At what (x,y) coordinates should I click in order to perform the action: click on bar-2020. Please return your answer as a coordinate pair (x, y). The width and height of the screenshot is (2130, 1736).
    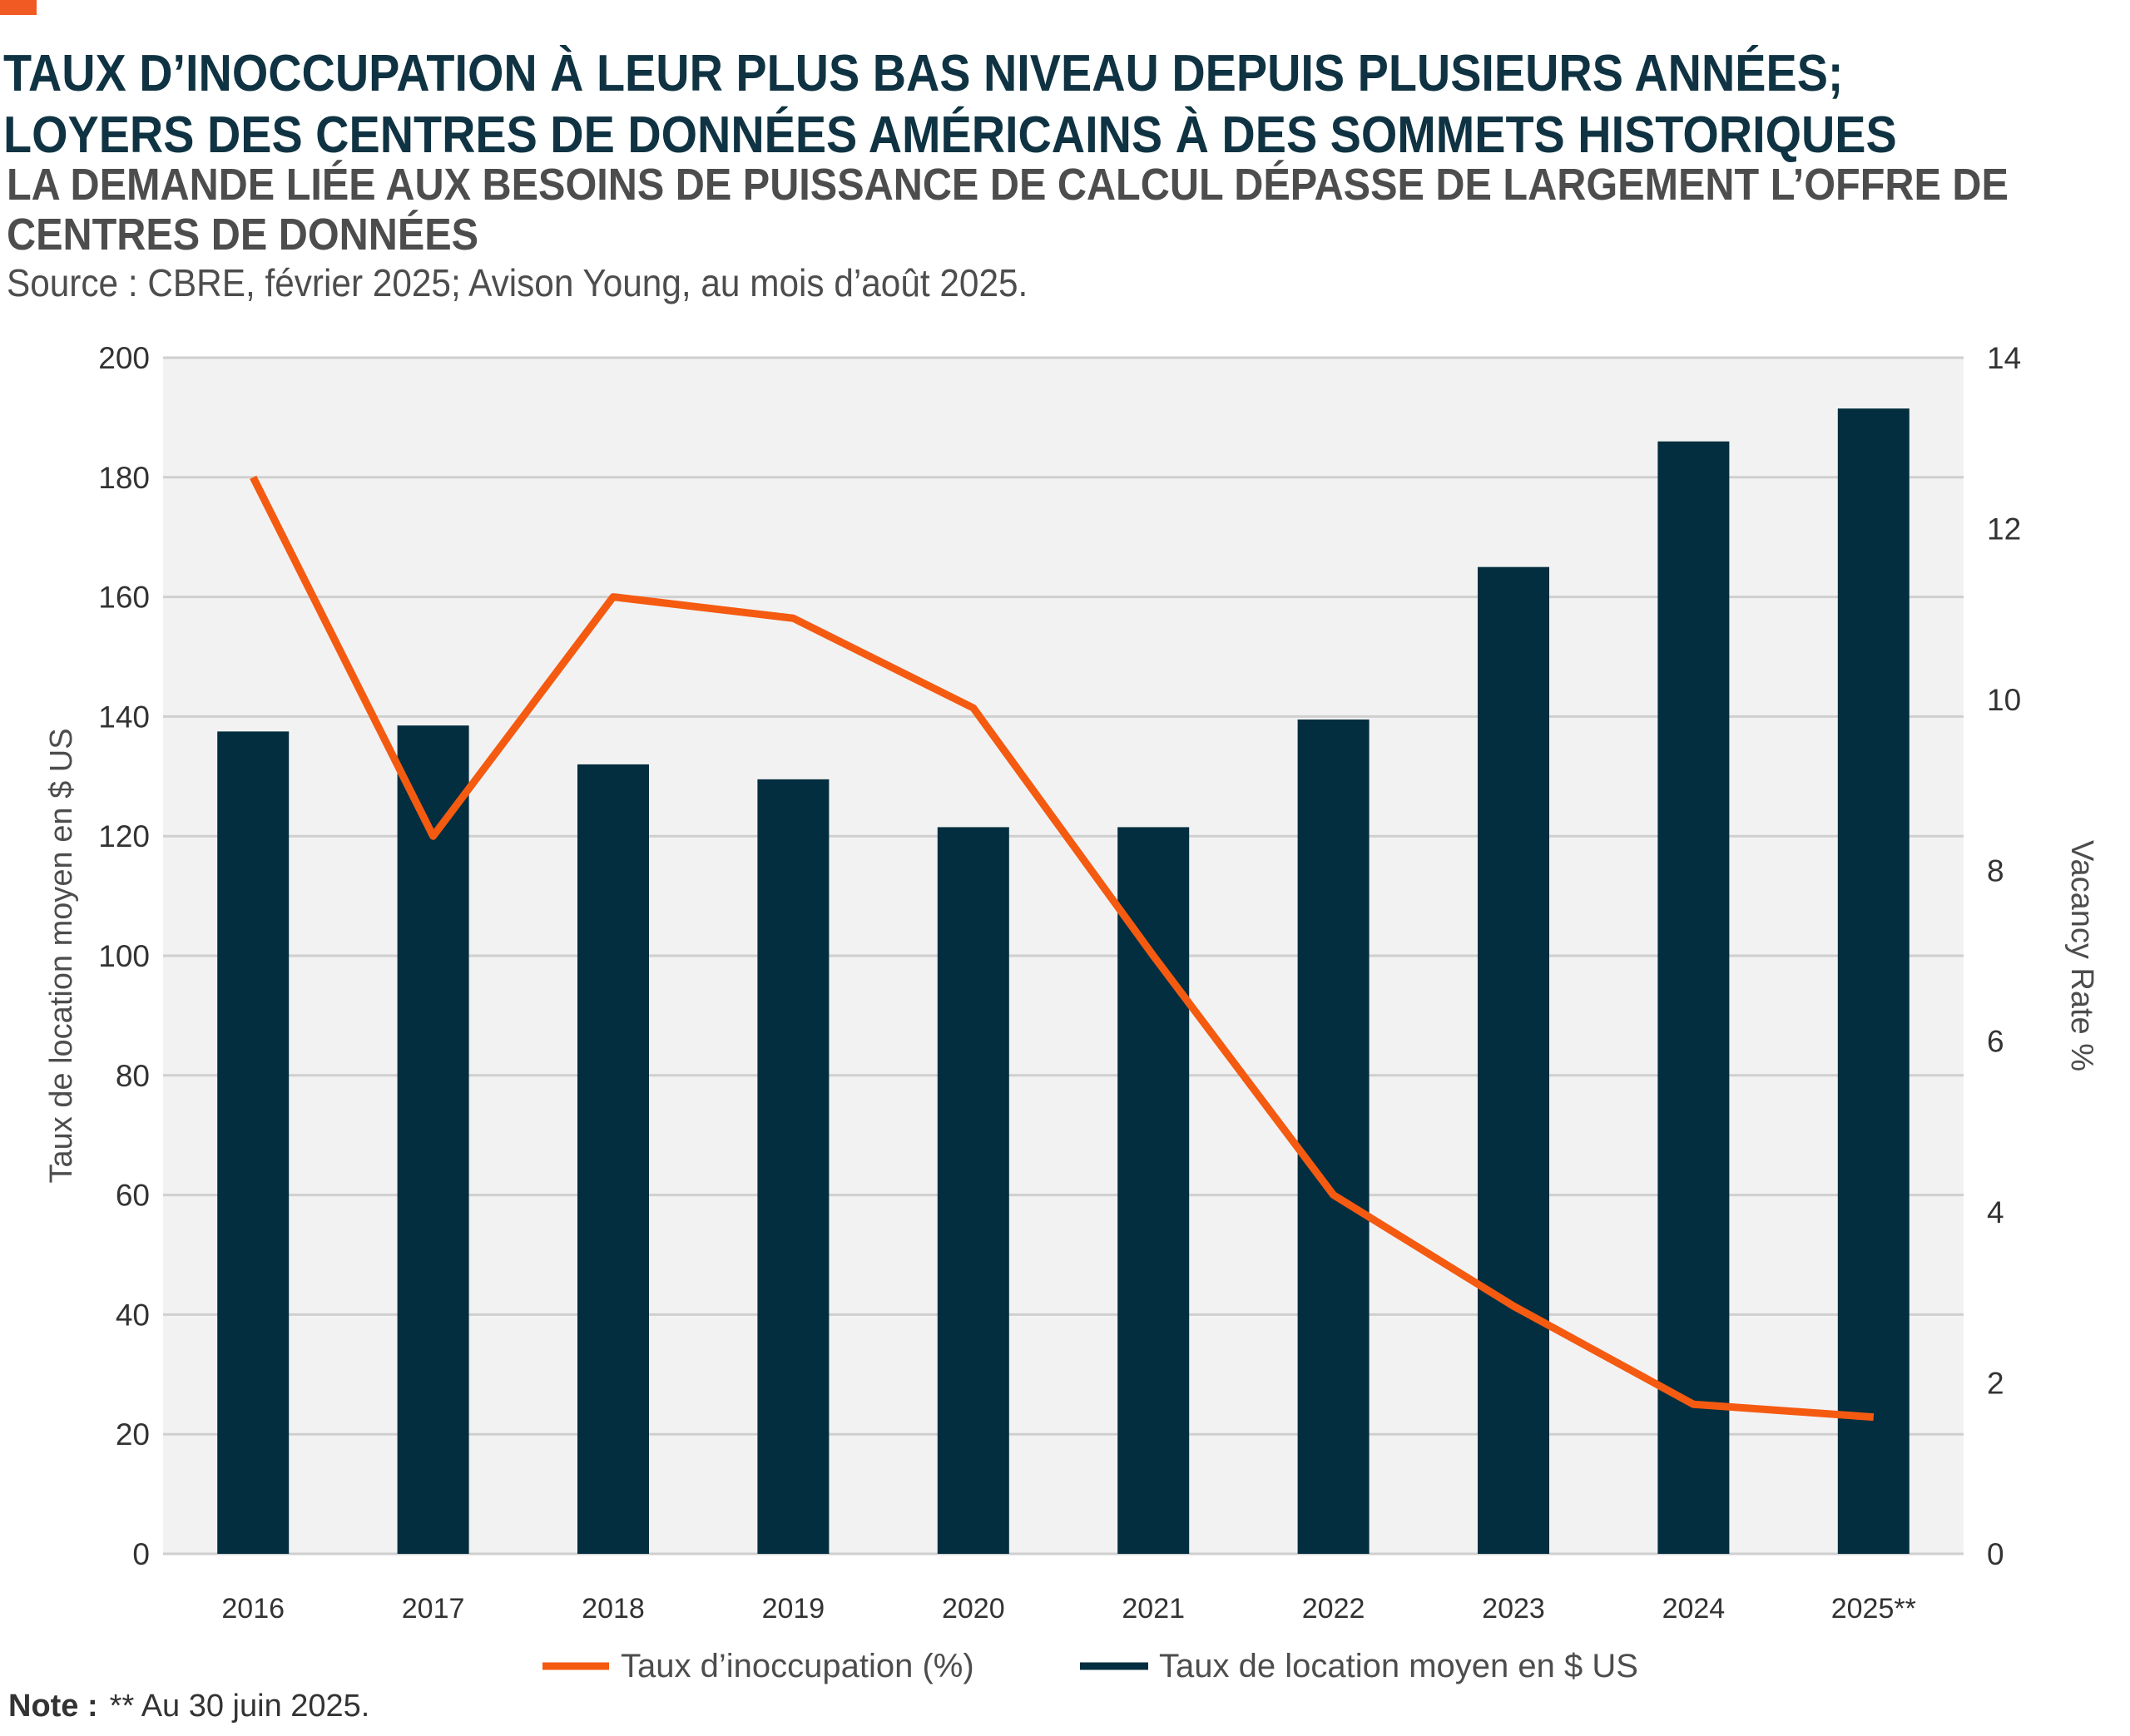
    Looking at the image, I should click on (973, 1191).